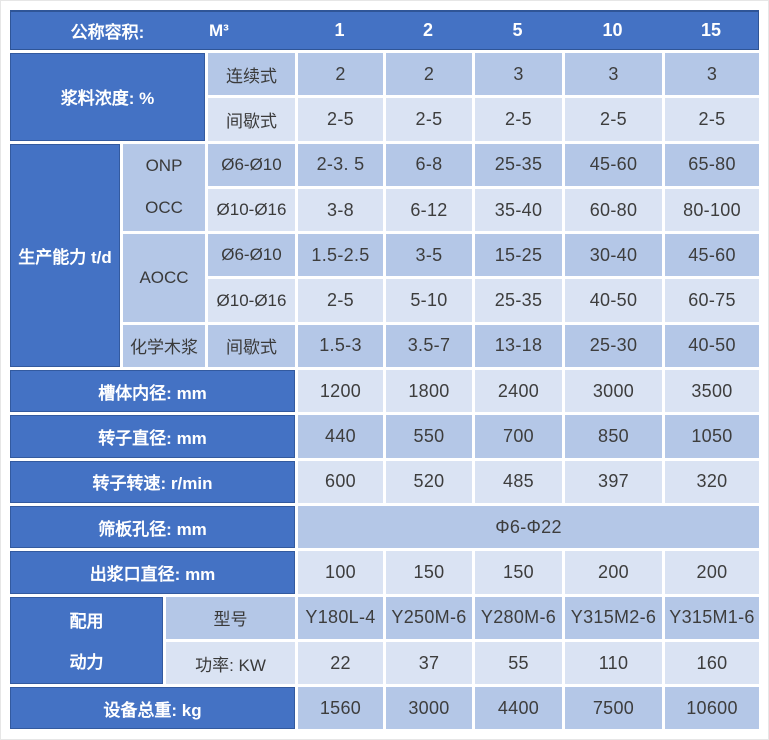 The height and width of the screenshot is (740, 769). What do you see at coordinates (340, 436) in the screenshot?
I see `value-cell: 440` at bounding box center [340, 436].